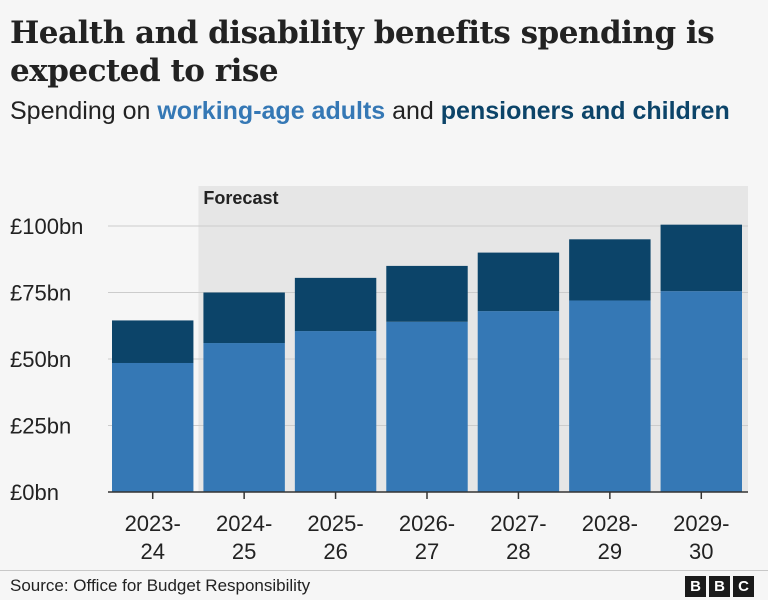 Image resolution: width=768 pixels, height=600 pixels. What do you see at coordinates (34, 492) in the screenshot?
I see `y-tick-label: £0bn` at bounding box center [34, 492].